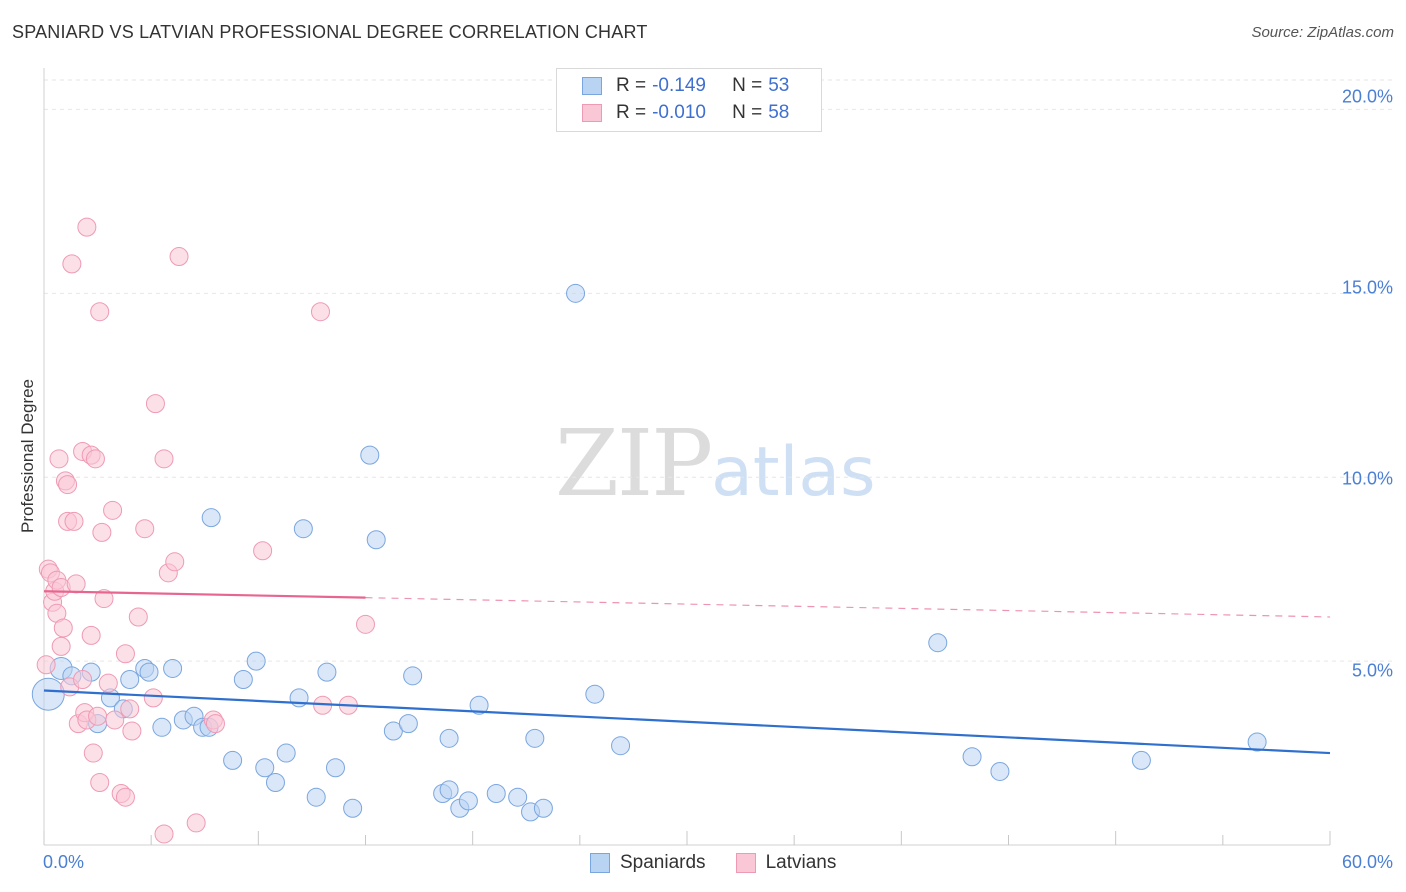  Describe the element at coordinates (793, 472) in the screenshot. I see `watermark-atlas: atlas` at that location.